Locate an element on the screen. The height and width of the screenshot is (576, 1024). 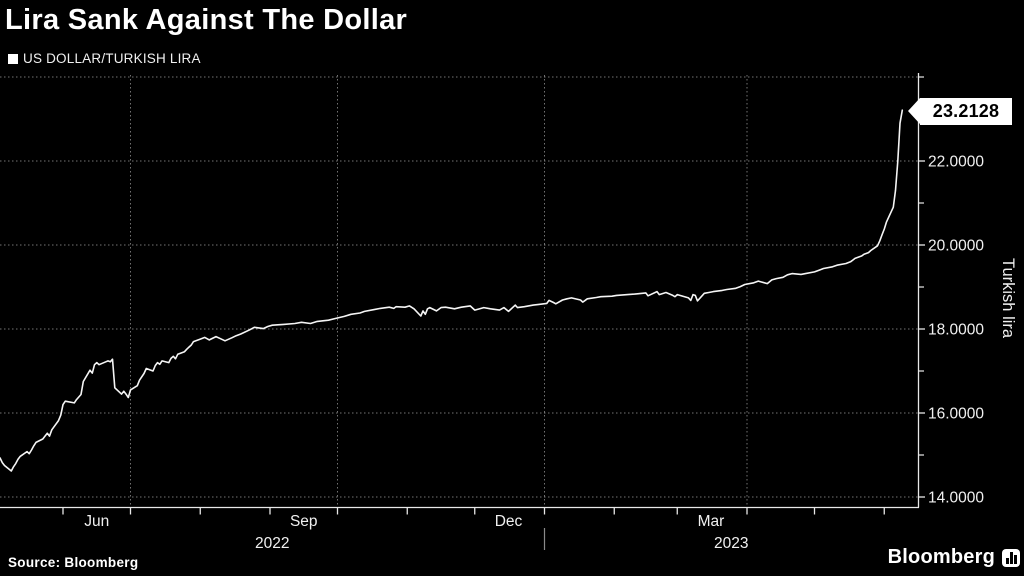
chart-title: Lira Sank Against The Dollar is located at coordinates (206, 20).